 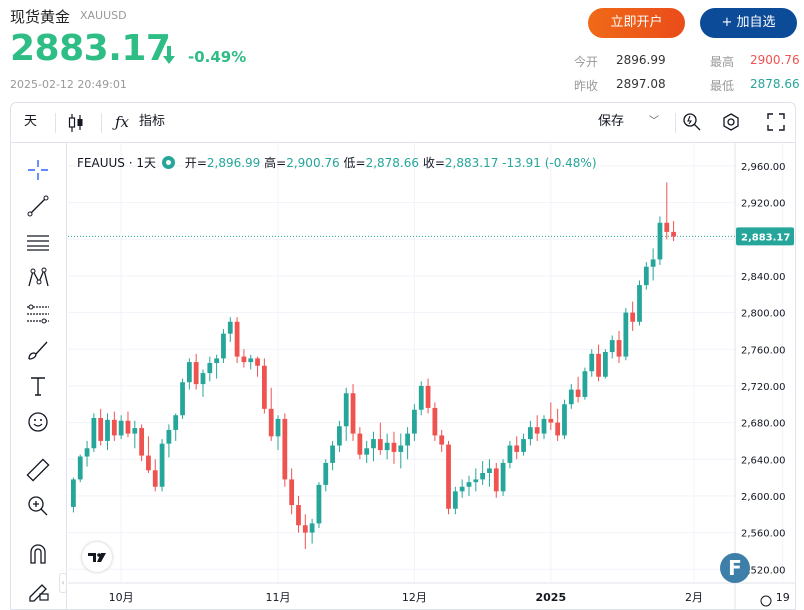 What do you see at coordinates (38, 206) in the screenshot?
I see `trend-line-icon` at bounding box center [38, 206].